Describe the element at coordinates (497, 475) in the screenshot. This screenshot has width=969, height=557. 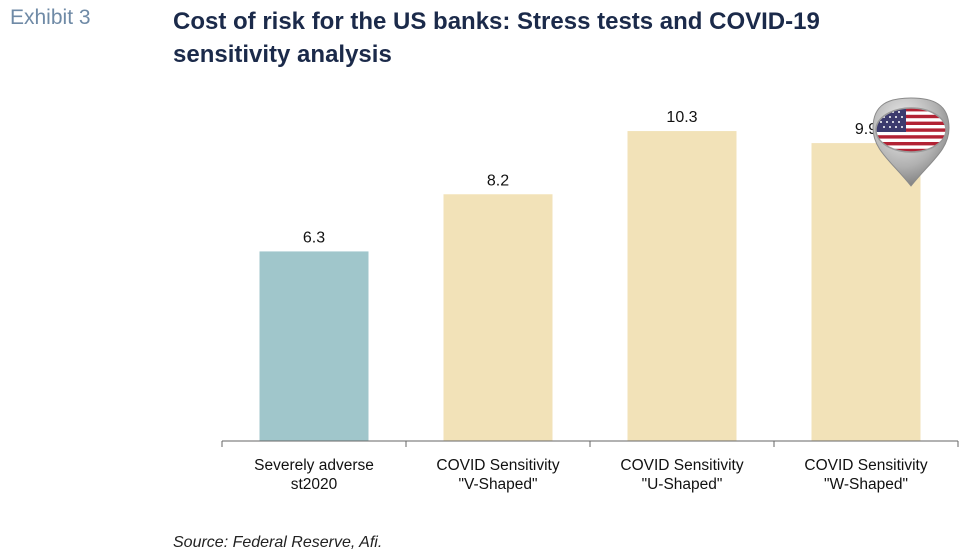
I see `x-tick-label: COVID Sensitivity "V-Shaped"` at that location.